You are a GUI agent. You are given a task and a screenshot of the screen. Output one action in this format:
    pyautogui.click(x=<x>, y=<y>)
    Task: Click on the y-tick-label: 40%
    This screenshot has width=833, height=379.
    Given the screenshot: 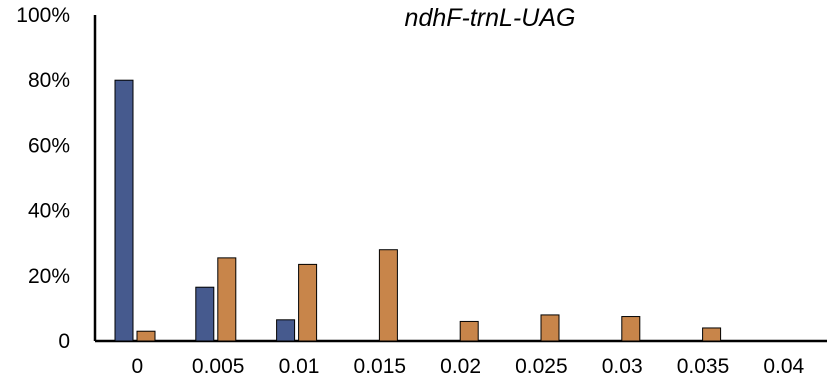 What is the action you would take?
    pyautogui.click(x=49, y=211)
    